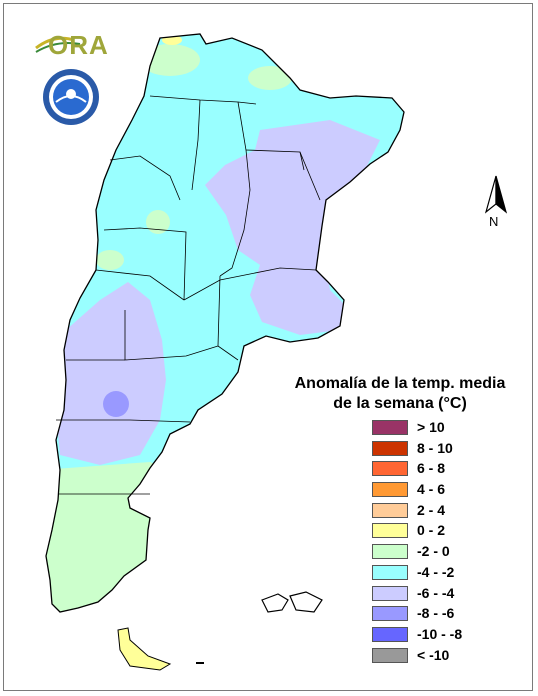 The width and height of the screenshot is (538, 696). I want to click on ora-logo-icon, so click(58, 44).